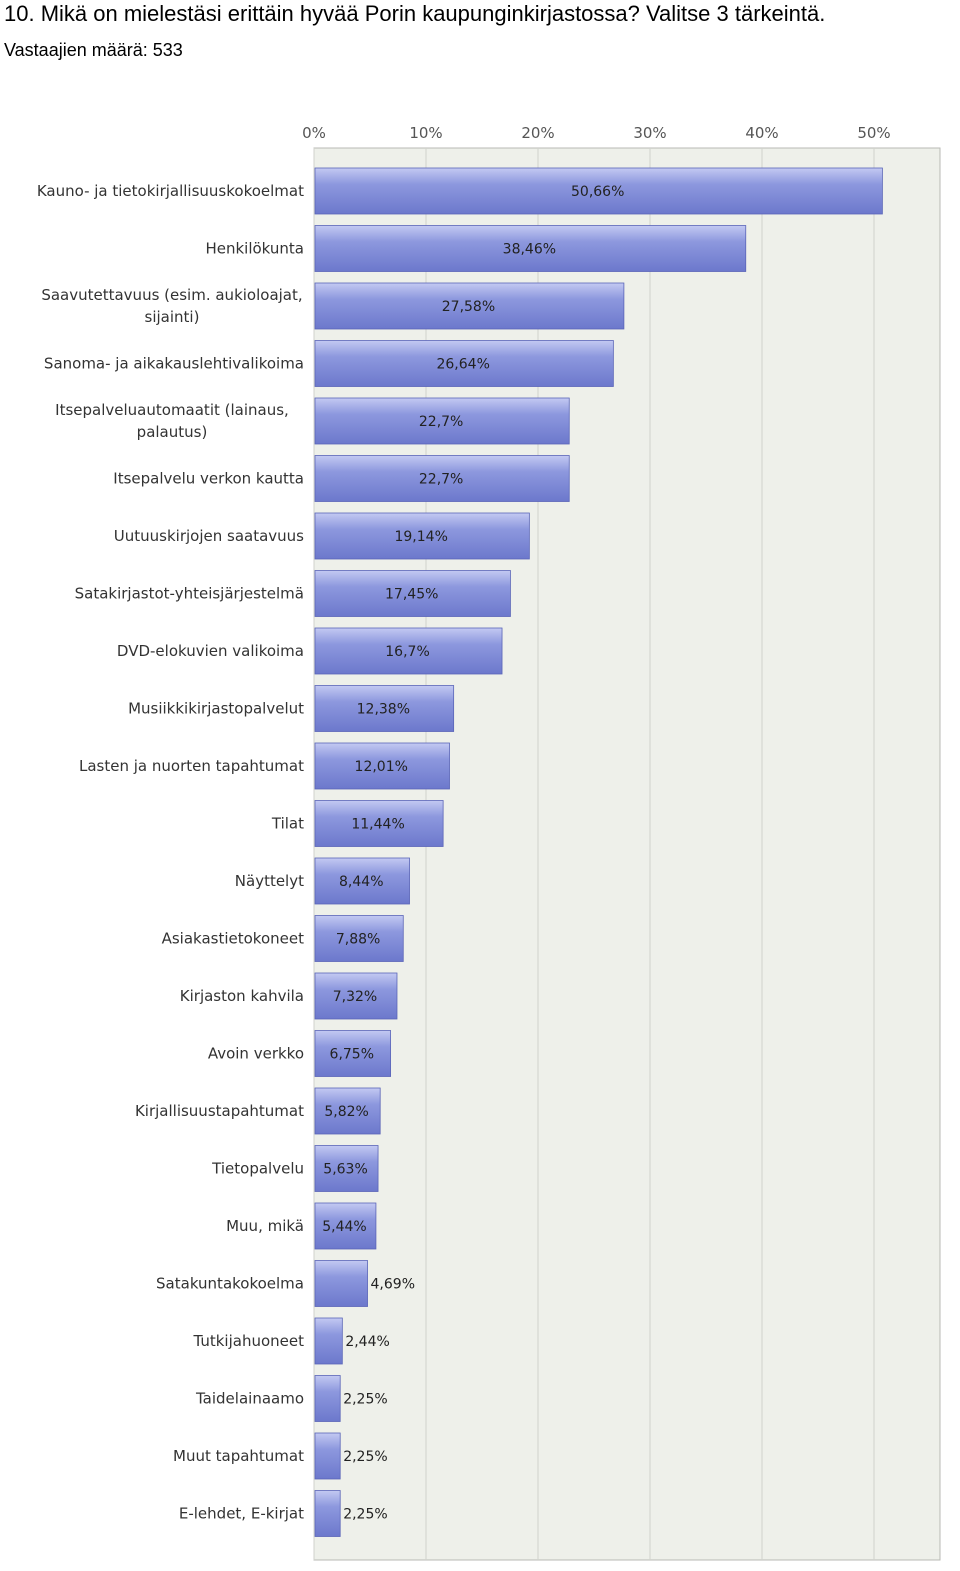 This screenshot has height=1571, width=960. What do you see at coordinates (174, 364) in the screenshot?
I see `category-label: Sanoma- ja aikakauslehtivalikoima` at bounding box center [174, 364].